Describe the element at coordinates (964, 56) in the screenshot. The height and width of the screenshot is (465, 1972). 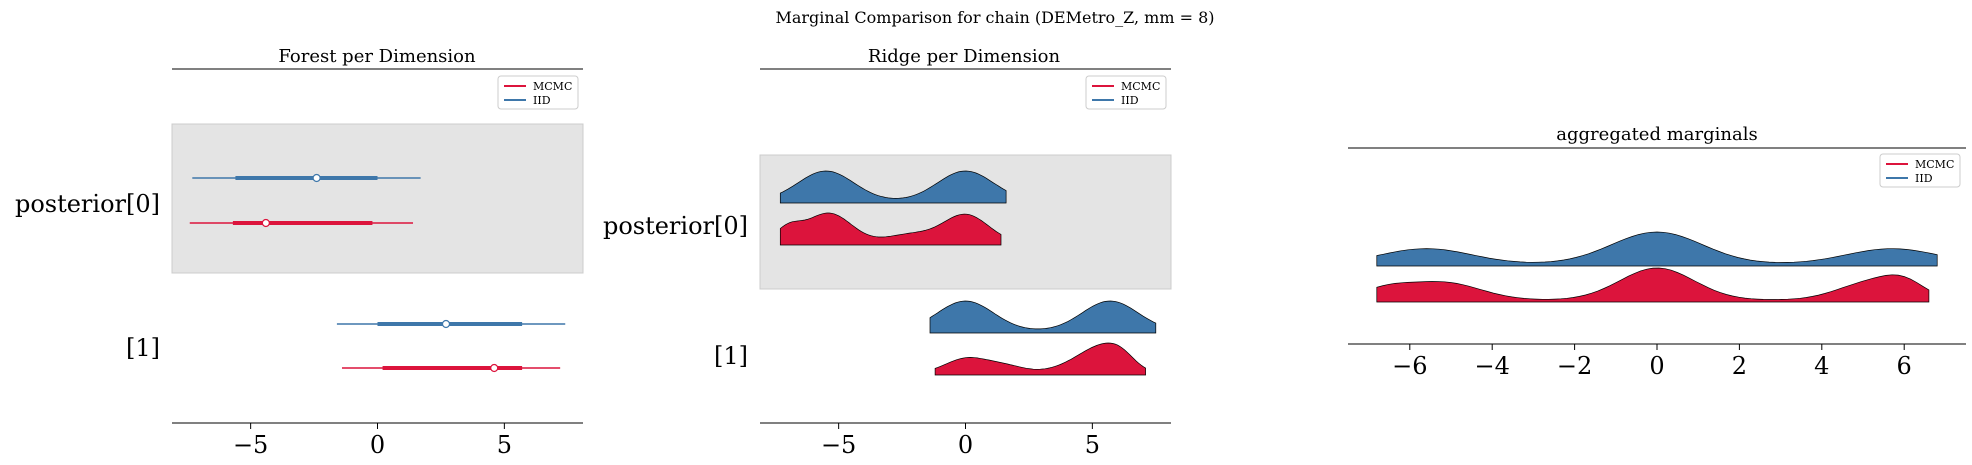
I see `ridge-title: Ridge per Dimension` at that location.